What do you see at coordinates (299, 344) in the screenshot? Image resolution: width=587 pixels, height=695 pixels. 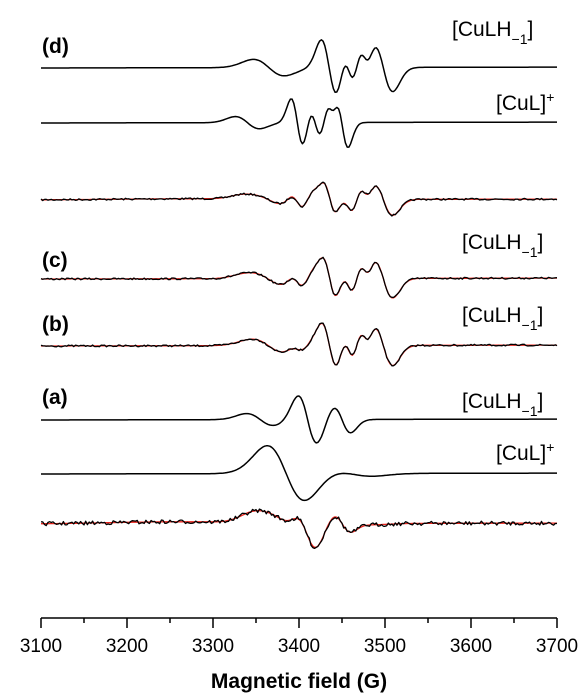 I see `trace-b-exp` at bounding box center [299, 344].